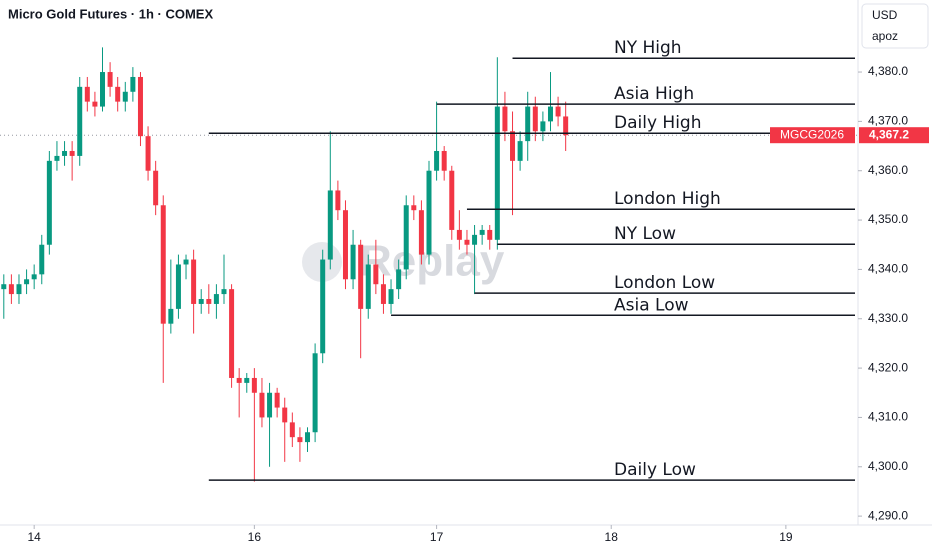 Image resolution: width=932 pixels, height=550 pixels. What do you see at coordinates (888, 71) in the screenshot?
I see `y-tick-label: 4,380.0` at bounding box center [888, 71].